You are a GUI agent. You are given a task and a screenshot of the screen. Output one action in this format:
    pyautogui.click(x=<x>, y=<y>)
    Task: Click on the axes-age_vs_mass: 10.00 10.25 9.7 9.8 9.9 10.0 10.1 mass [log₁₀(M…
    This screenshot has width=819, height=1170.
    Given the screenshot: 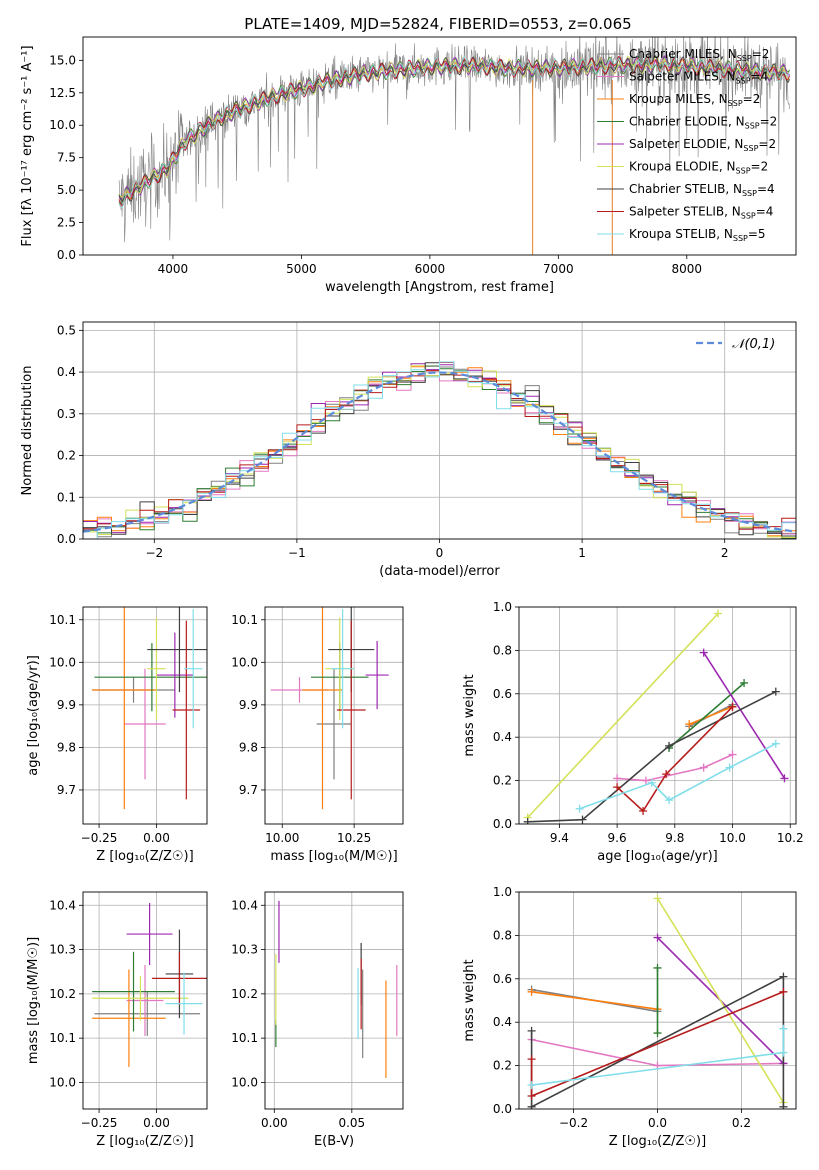 What is the action you would take?
    pyautogui.click(x=317, y=735)
    